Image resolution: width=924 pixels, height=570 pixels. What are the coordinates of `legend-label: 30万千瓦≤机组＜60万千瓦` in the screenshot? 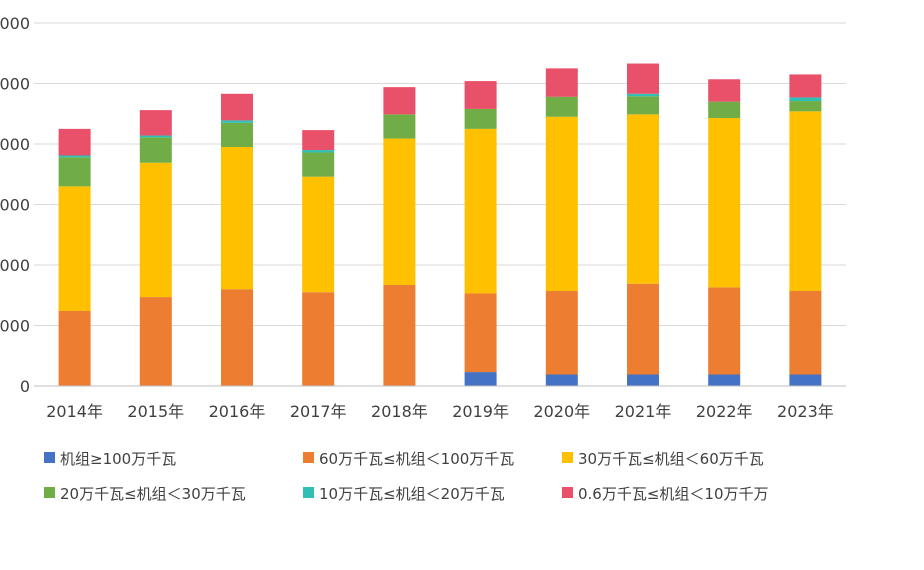 It's located at (671, 459).